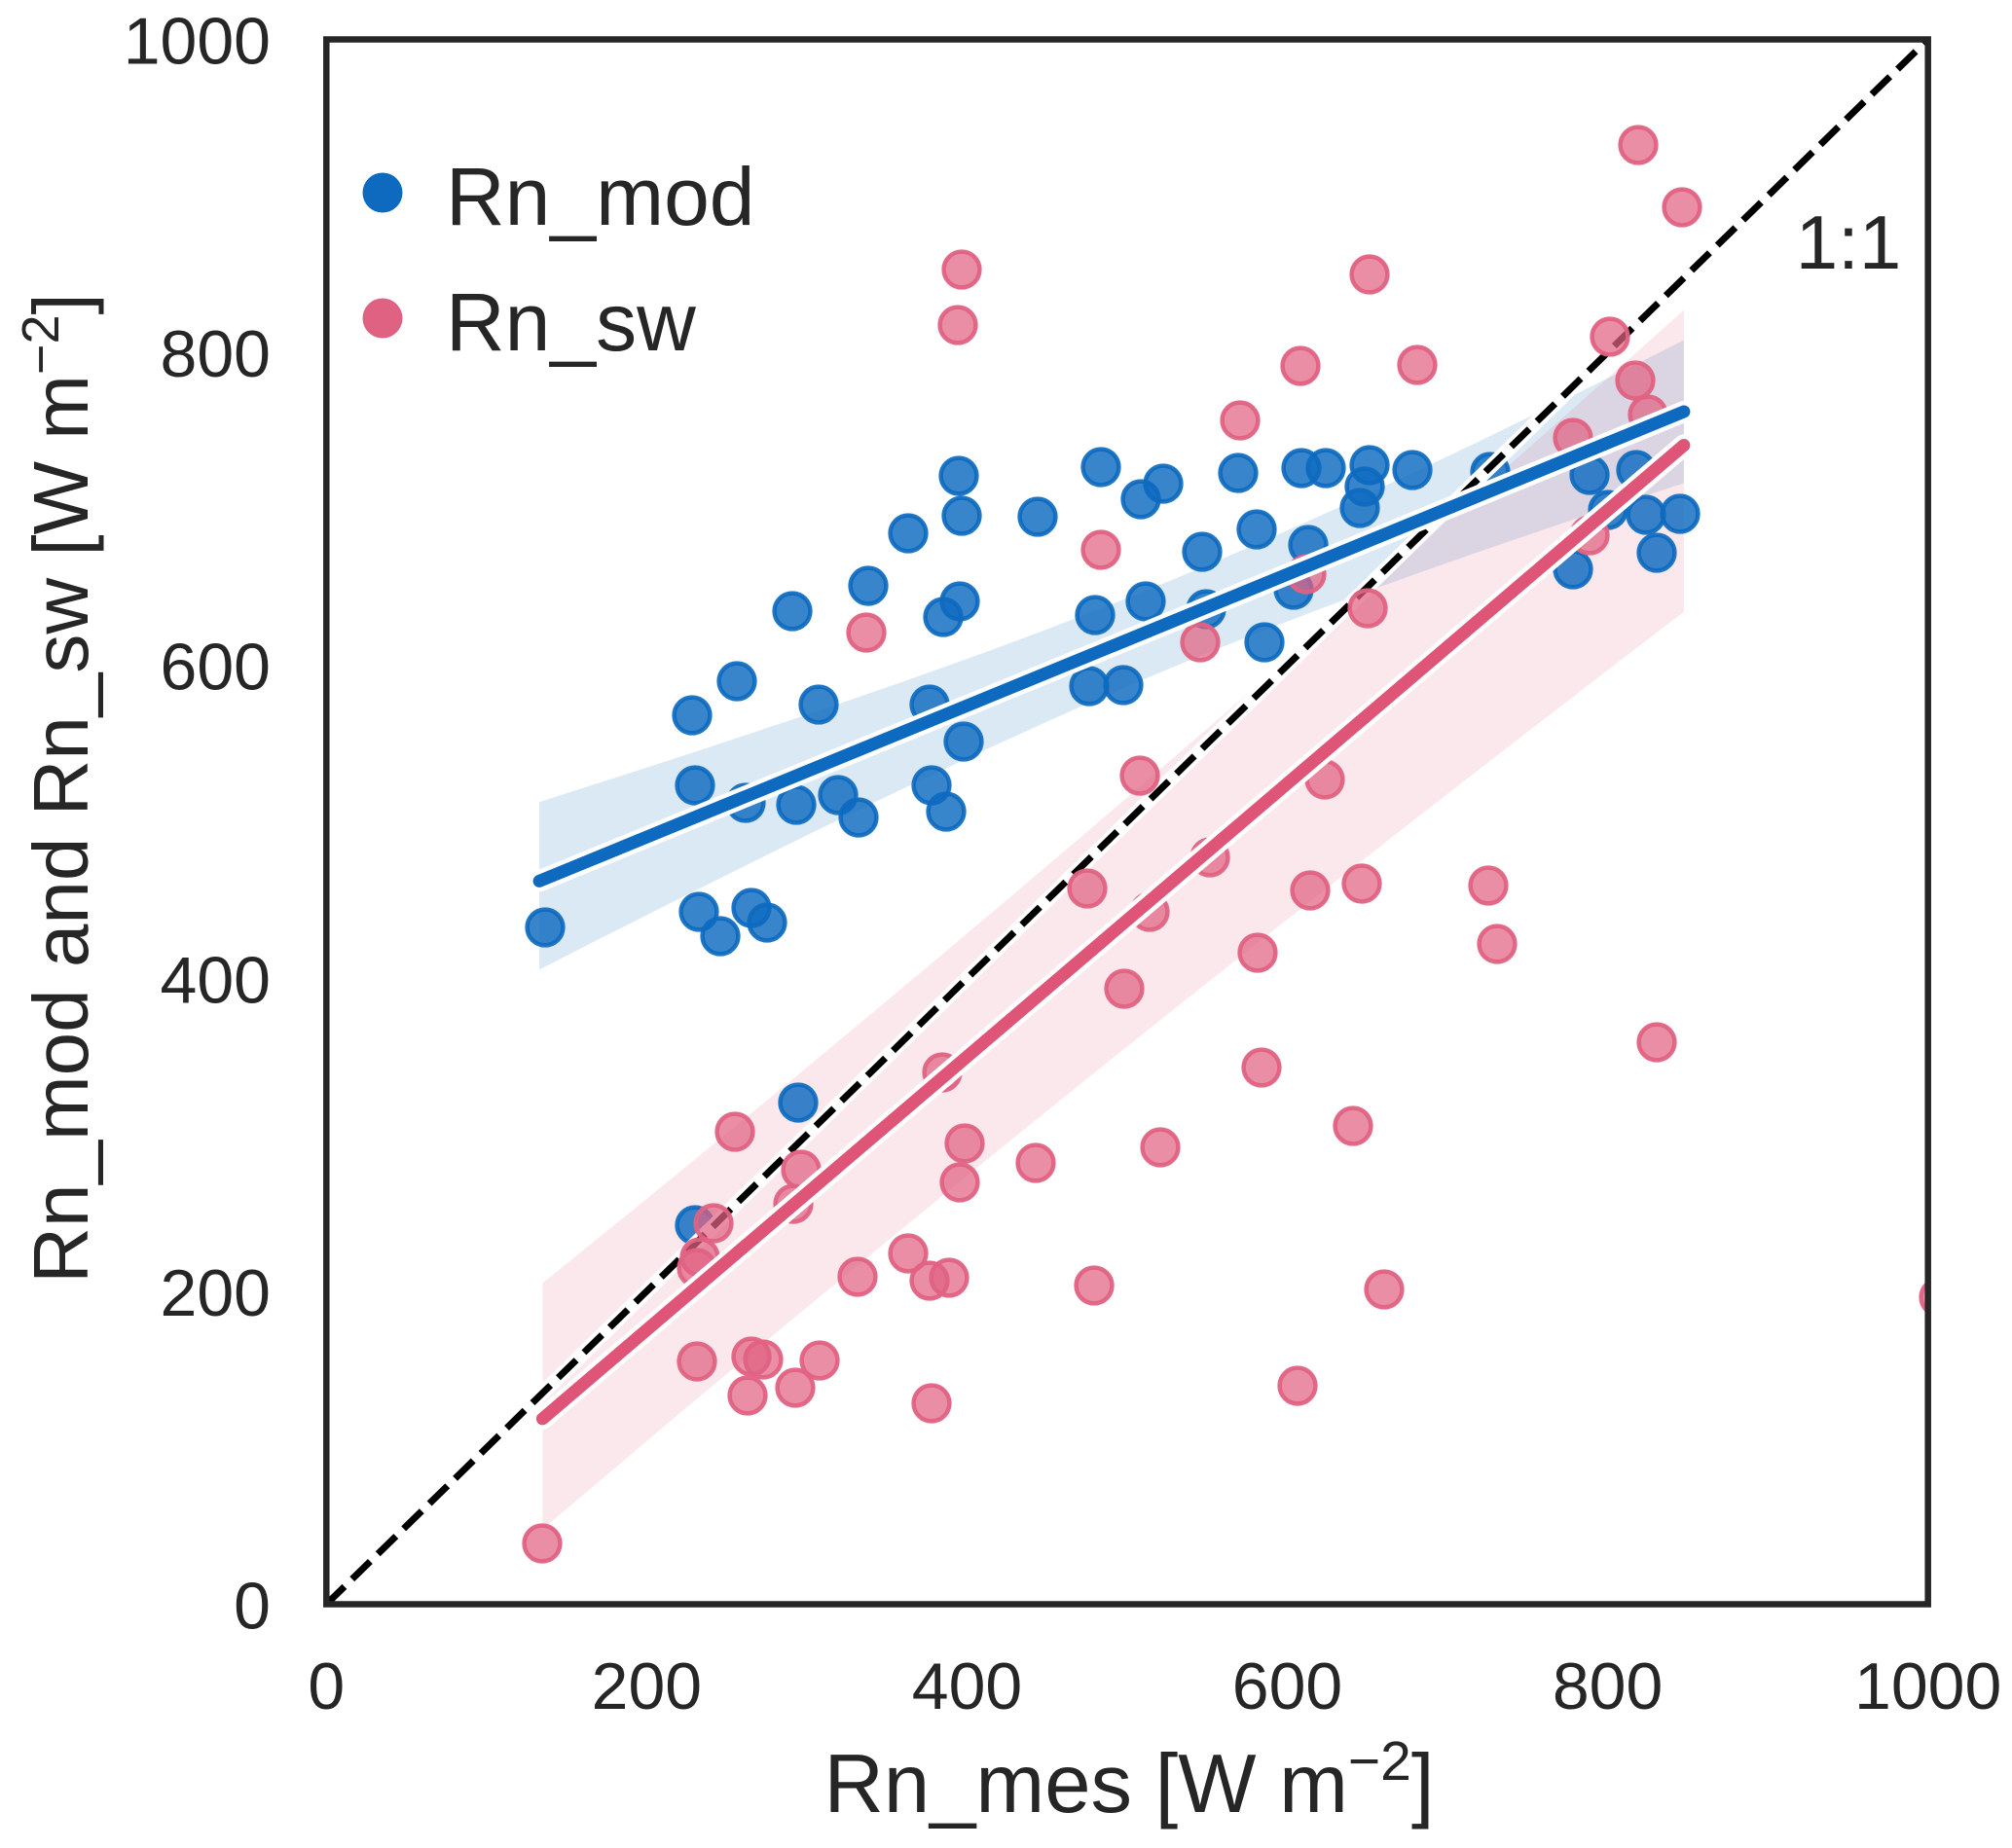 This screenshot has width=2012, height=1848. What do you see at coordinates (58, 788) in the screenshot?
I see `svg-text: Rn_mod and Rn_sw [W m−2]` at bounding box center [58, 788].